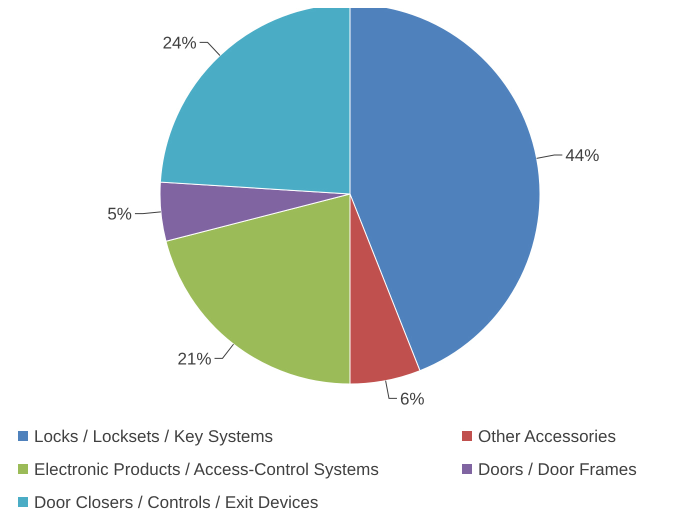  What do you see at coordinates (179, 42) in the screenshot?
I see `data-label: 24%` at bounding box center [179, 42].